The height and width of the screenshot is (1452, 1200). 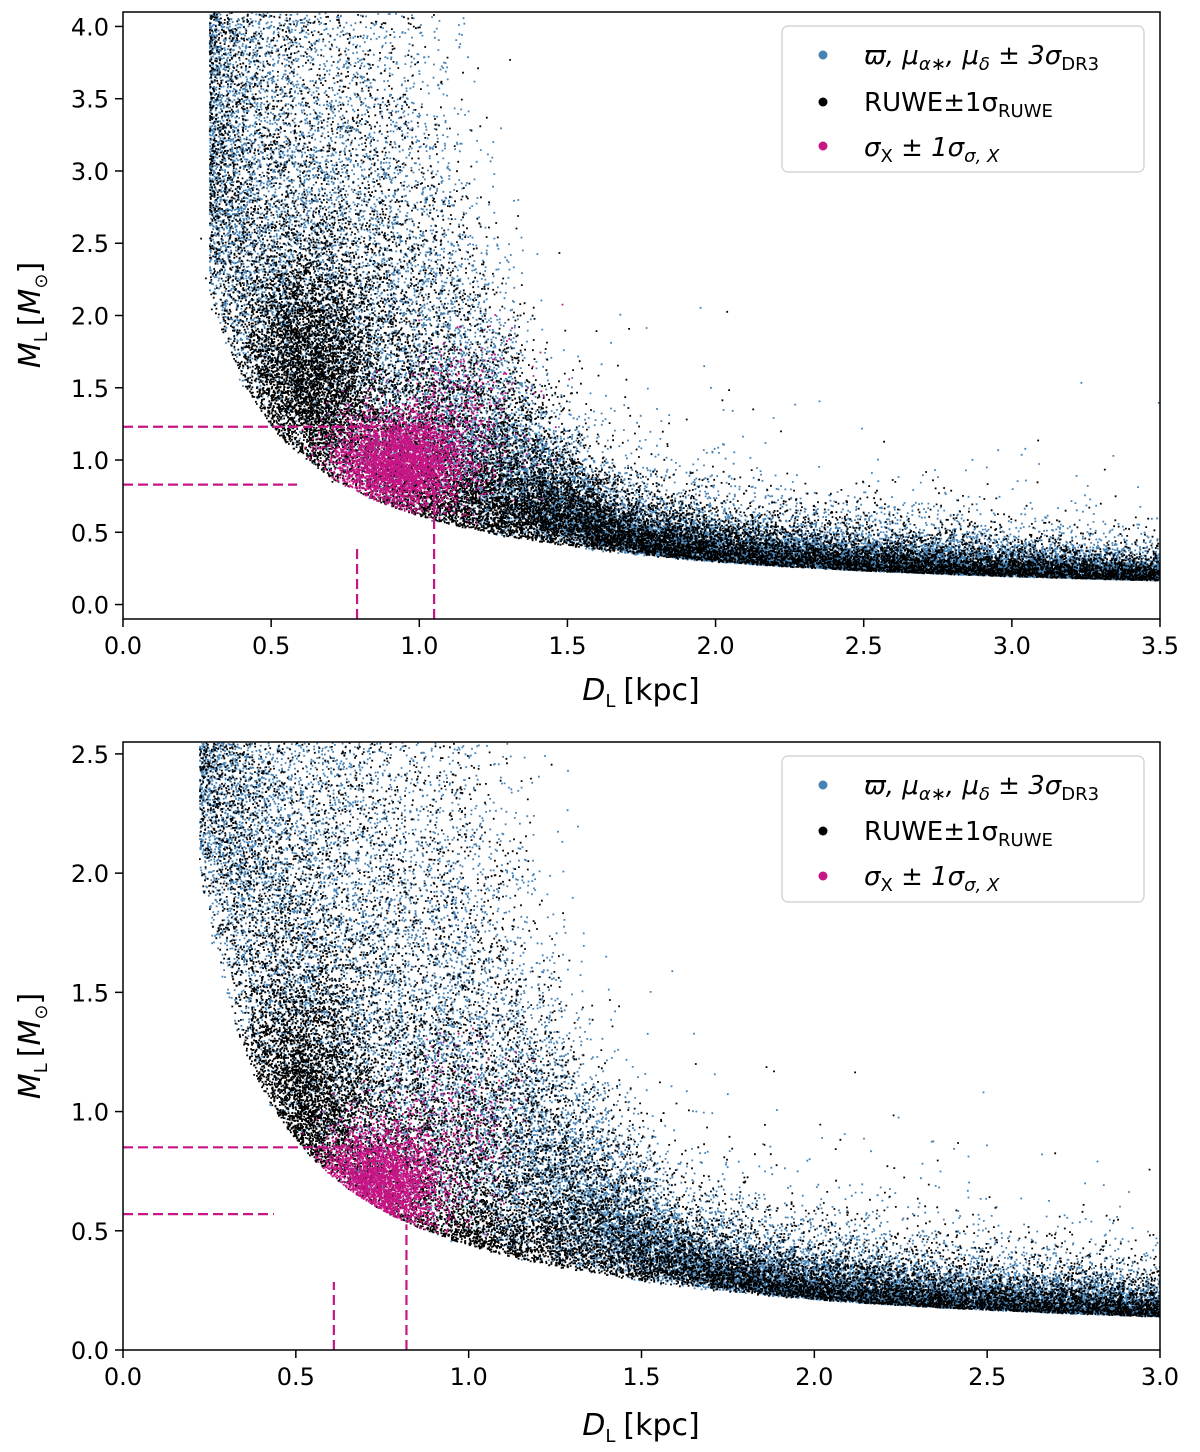 What do you see at coordinates (32, 1046) in the screenshot?
I see `bottom-y-axis-label: ML[M⊙]` at bounding box center [32, 1046].